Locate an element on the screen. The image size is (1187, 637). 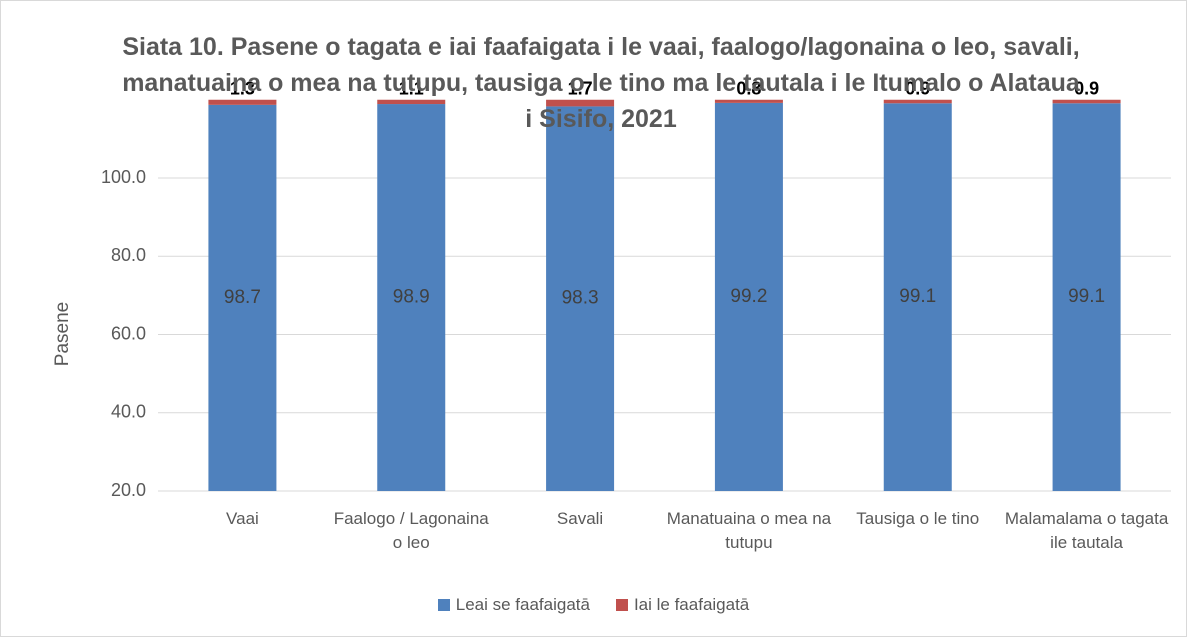
y-tick-label: 80.0 is located at coordinates (128, 255).